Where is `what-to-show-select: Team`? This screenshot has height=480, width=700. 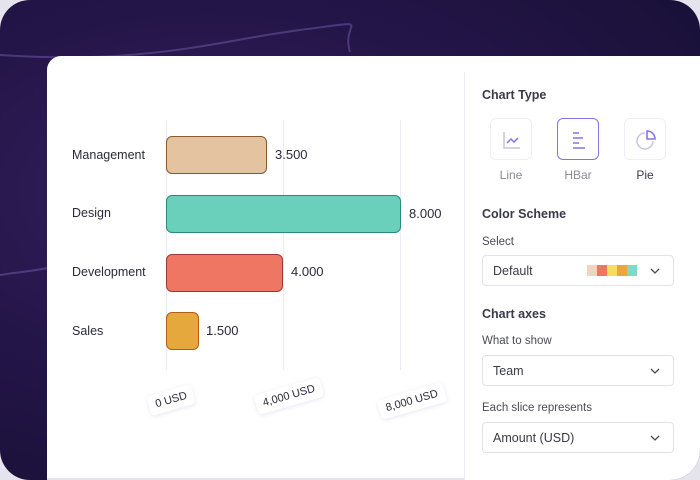
what-to-show-select: Team is located at coordinates (578, 370).